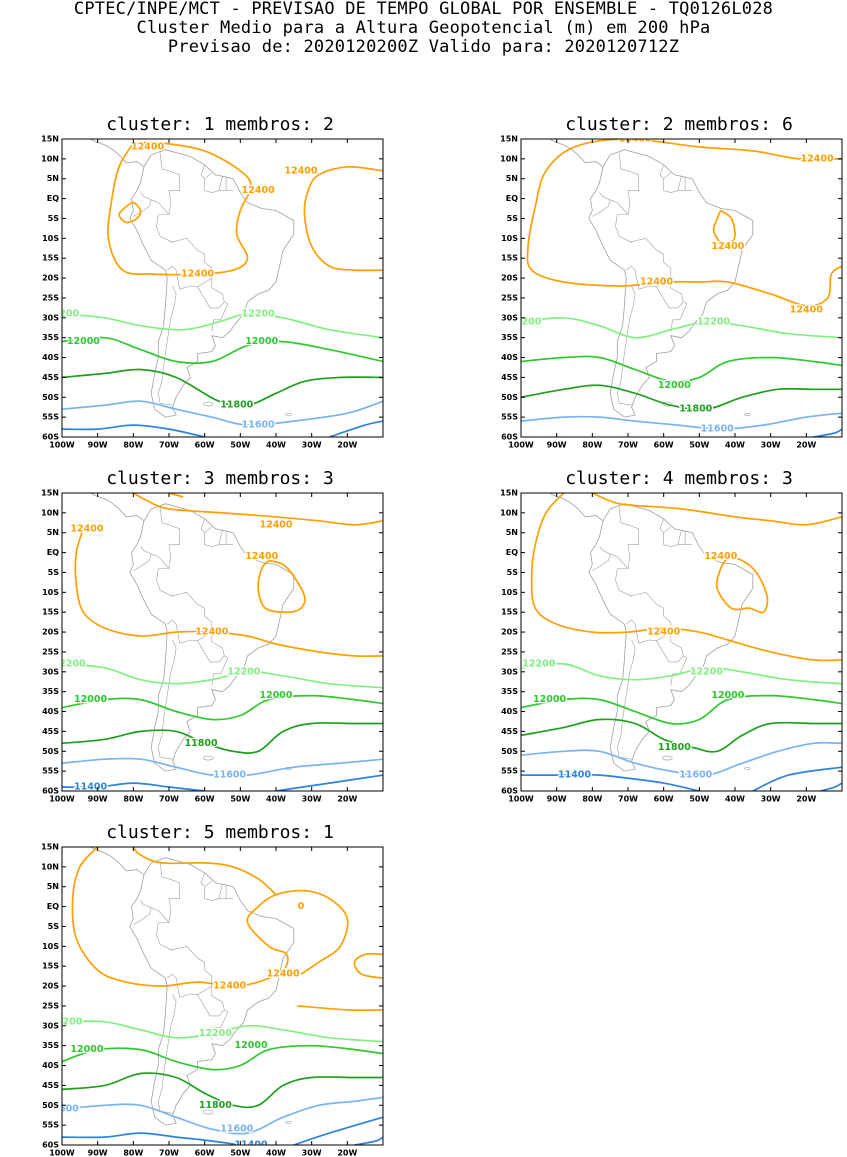 Image resolution: width=847 pixels, height=1157 pixels. What do you see at coordinates (347, 799) in the screenshot?
I see `lon-label: 20W` at bounding box center [347, 799].